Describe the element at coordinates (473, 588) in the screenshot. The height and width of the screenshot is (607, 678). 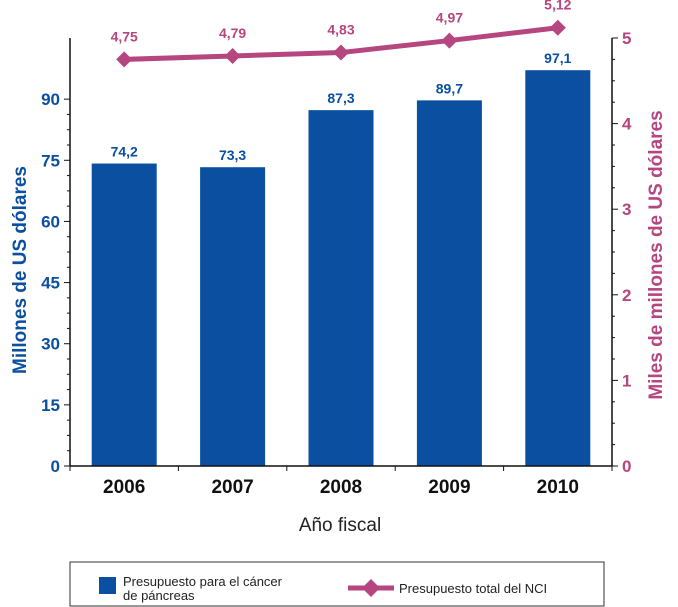
I see `legend-line-label: Presupuesto total del NCI` at that location.